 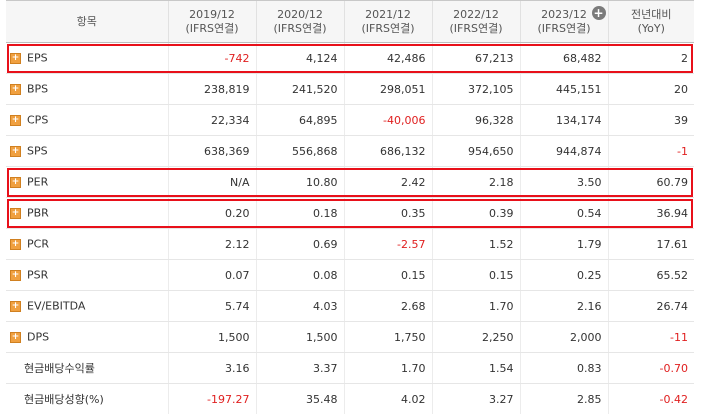 What do you see at coordinates (240, 182) in the screenshot?
I see `cell-value: N/A` at bounding box center [240, 182].